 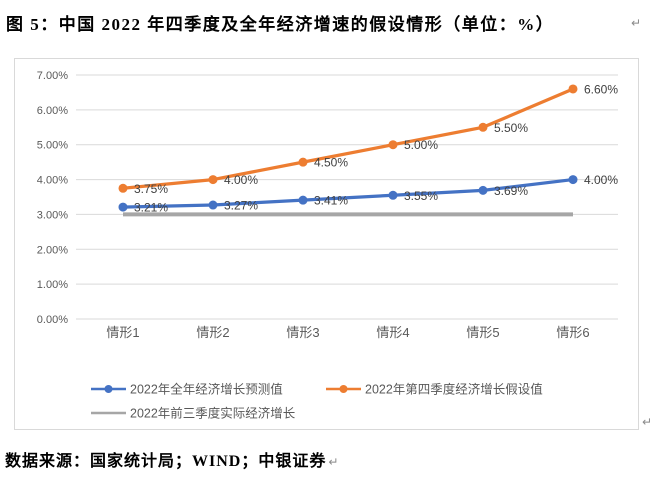 What do you see at coordinates (52, 250) in the screenshot?
I see `y-tick-label: 2.00%` at bounding box center [52, 250].